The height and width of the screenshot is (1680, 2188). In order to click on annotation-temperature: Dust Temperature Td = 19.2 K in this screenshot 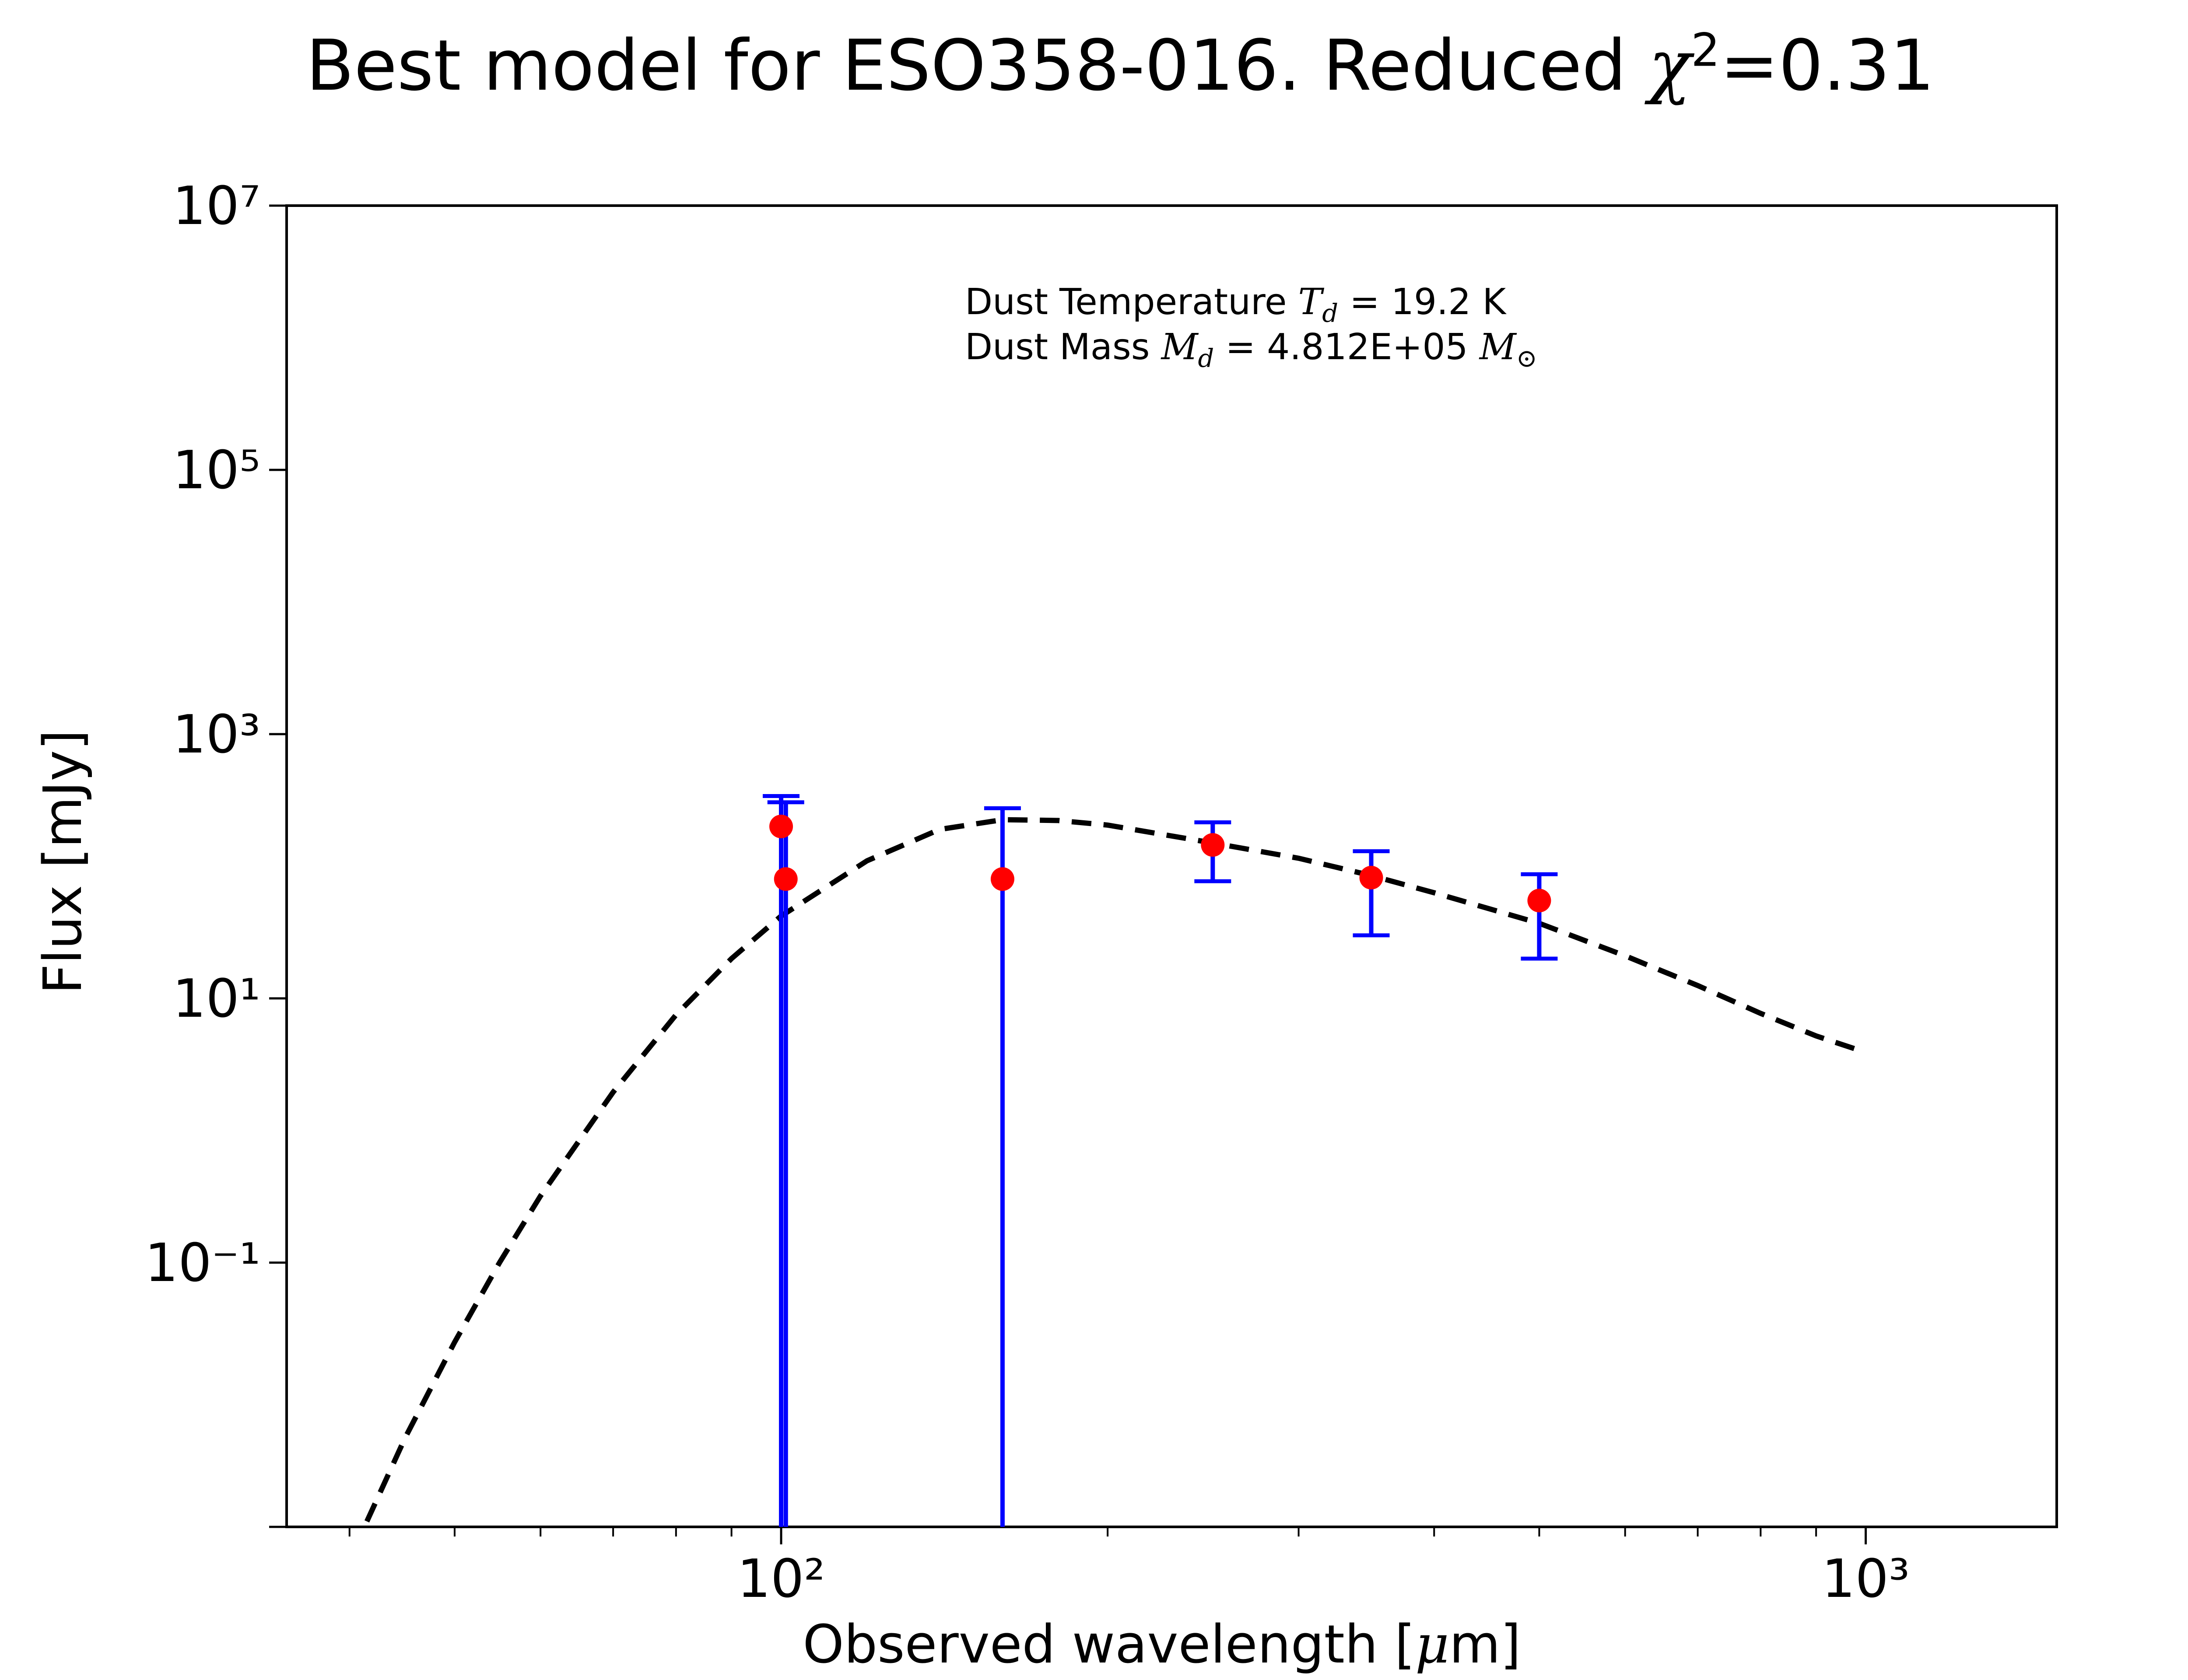, I will do `click(1236, 304)`.